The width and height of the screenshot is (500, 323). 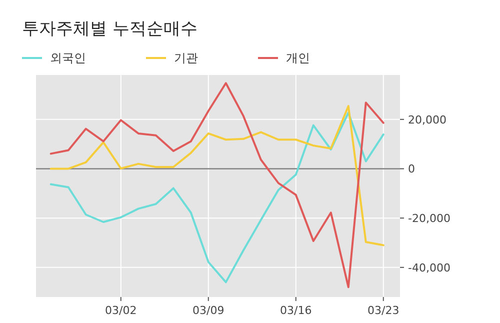 I want to click on y-tick-label: -40,000, so click(x=429, y=267).